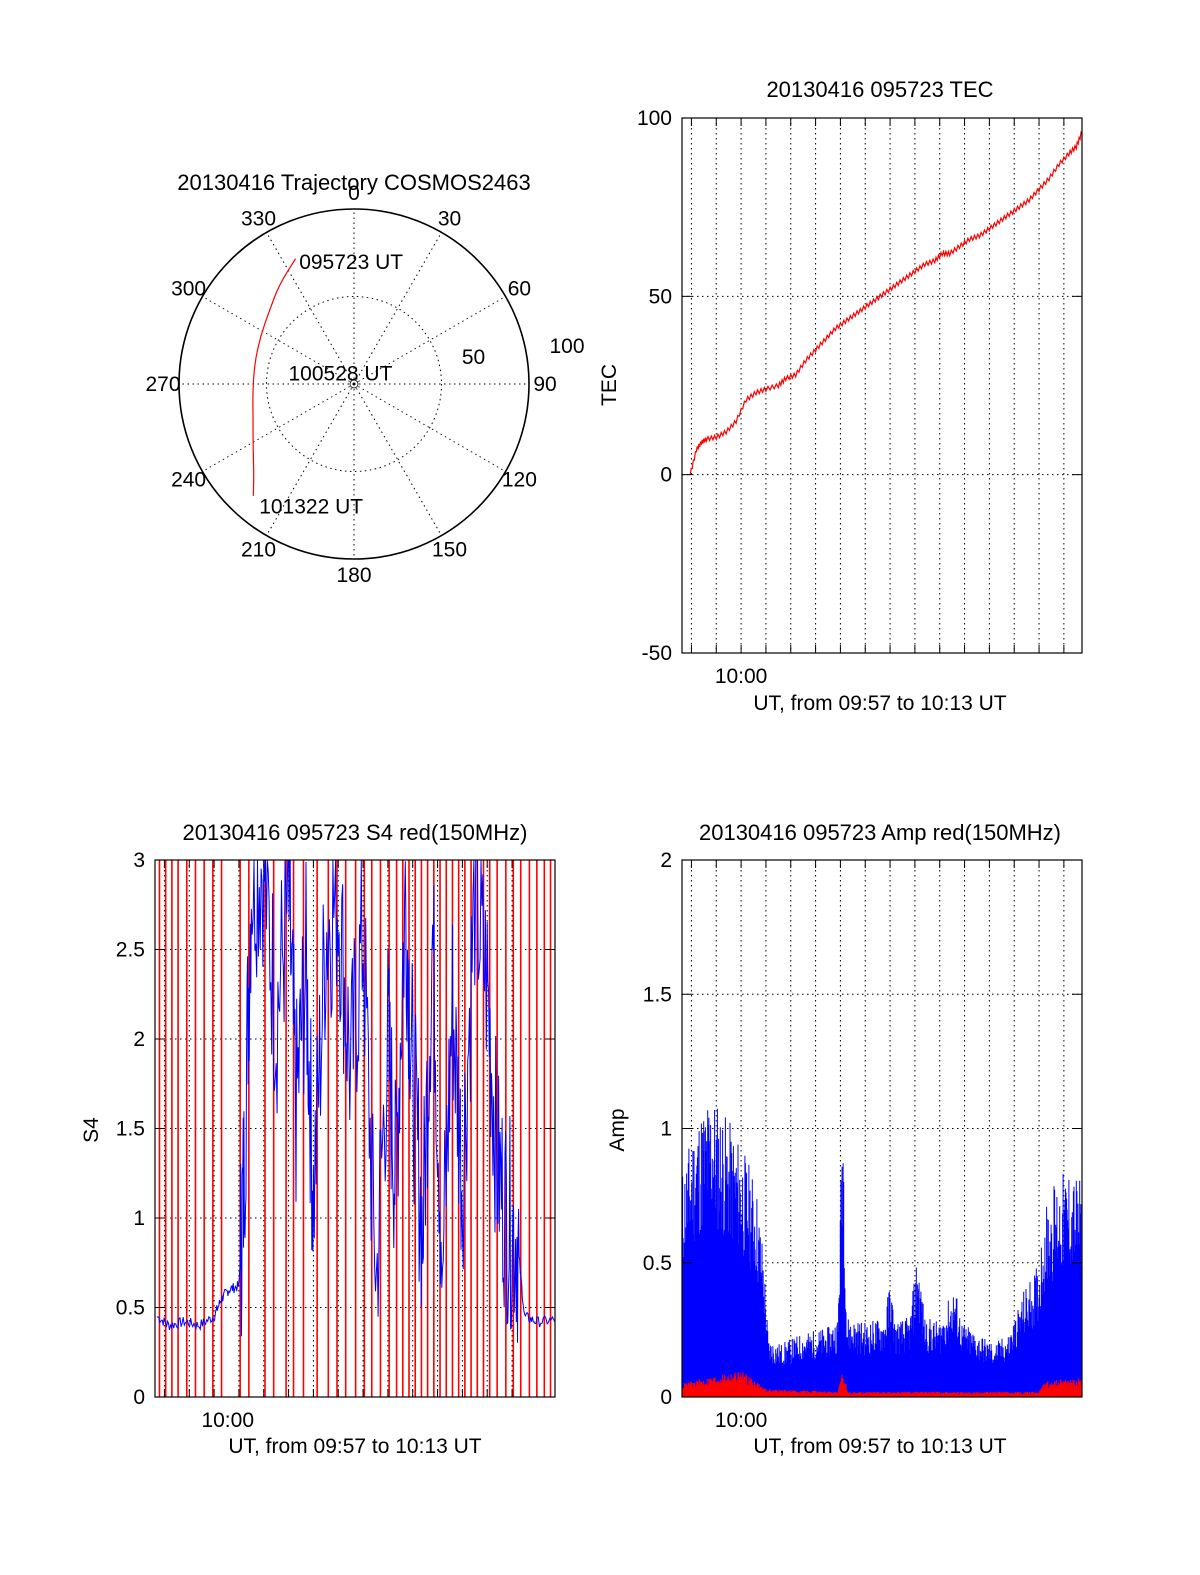  Describe the element at coordinates (473, 357) in the screenshot. I see `polar-radial-label: 50` at that location.